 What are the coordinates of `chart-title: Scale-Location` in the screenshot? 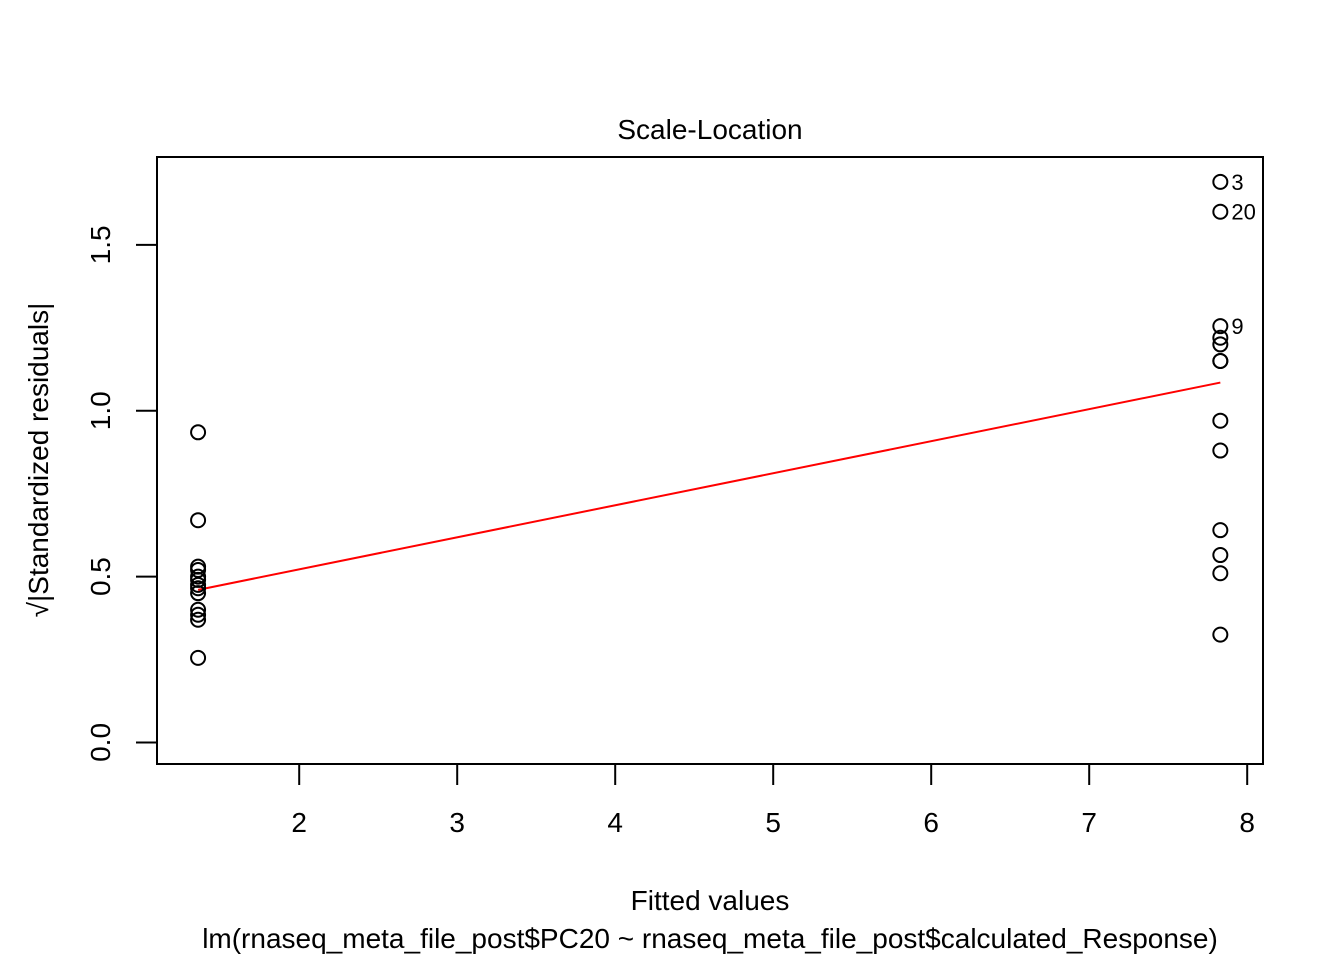 It's located at (709, 129).